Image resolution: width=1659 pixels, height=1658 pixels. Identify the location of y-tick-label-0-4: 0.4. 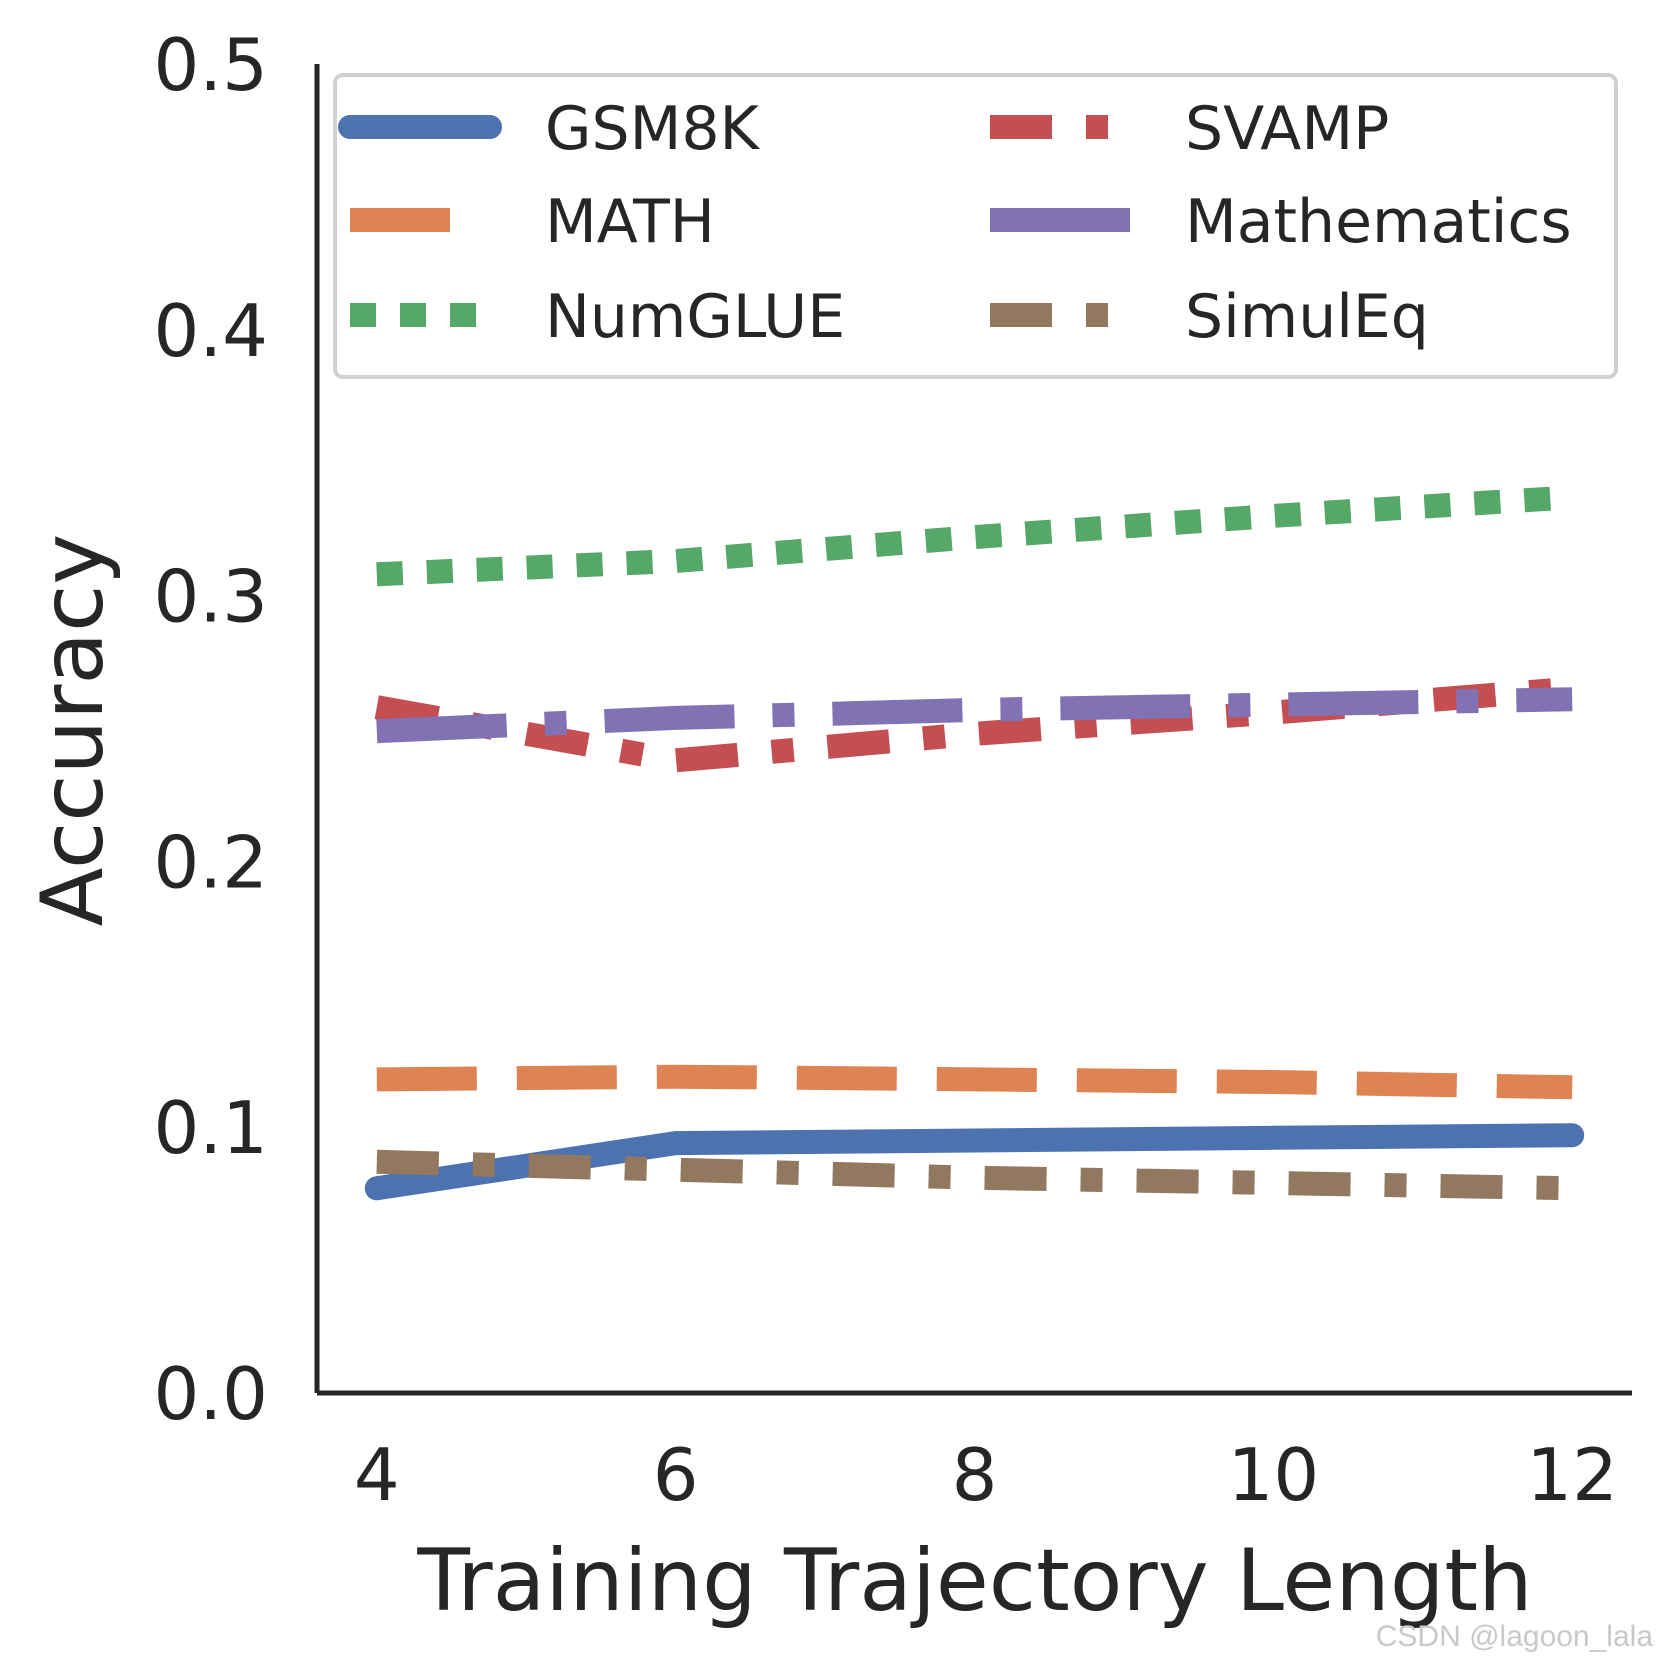
(210, 331).